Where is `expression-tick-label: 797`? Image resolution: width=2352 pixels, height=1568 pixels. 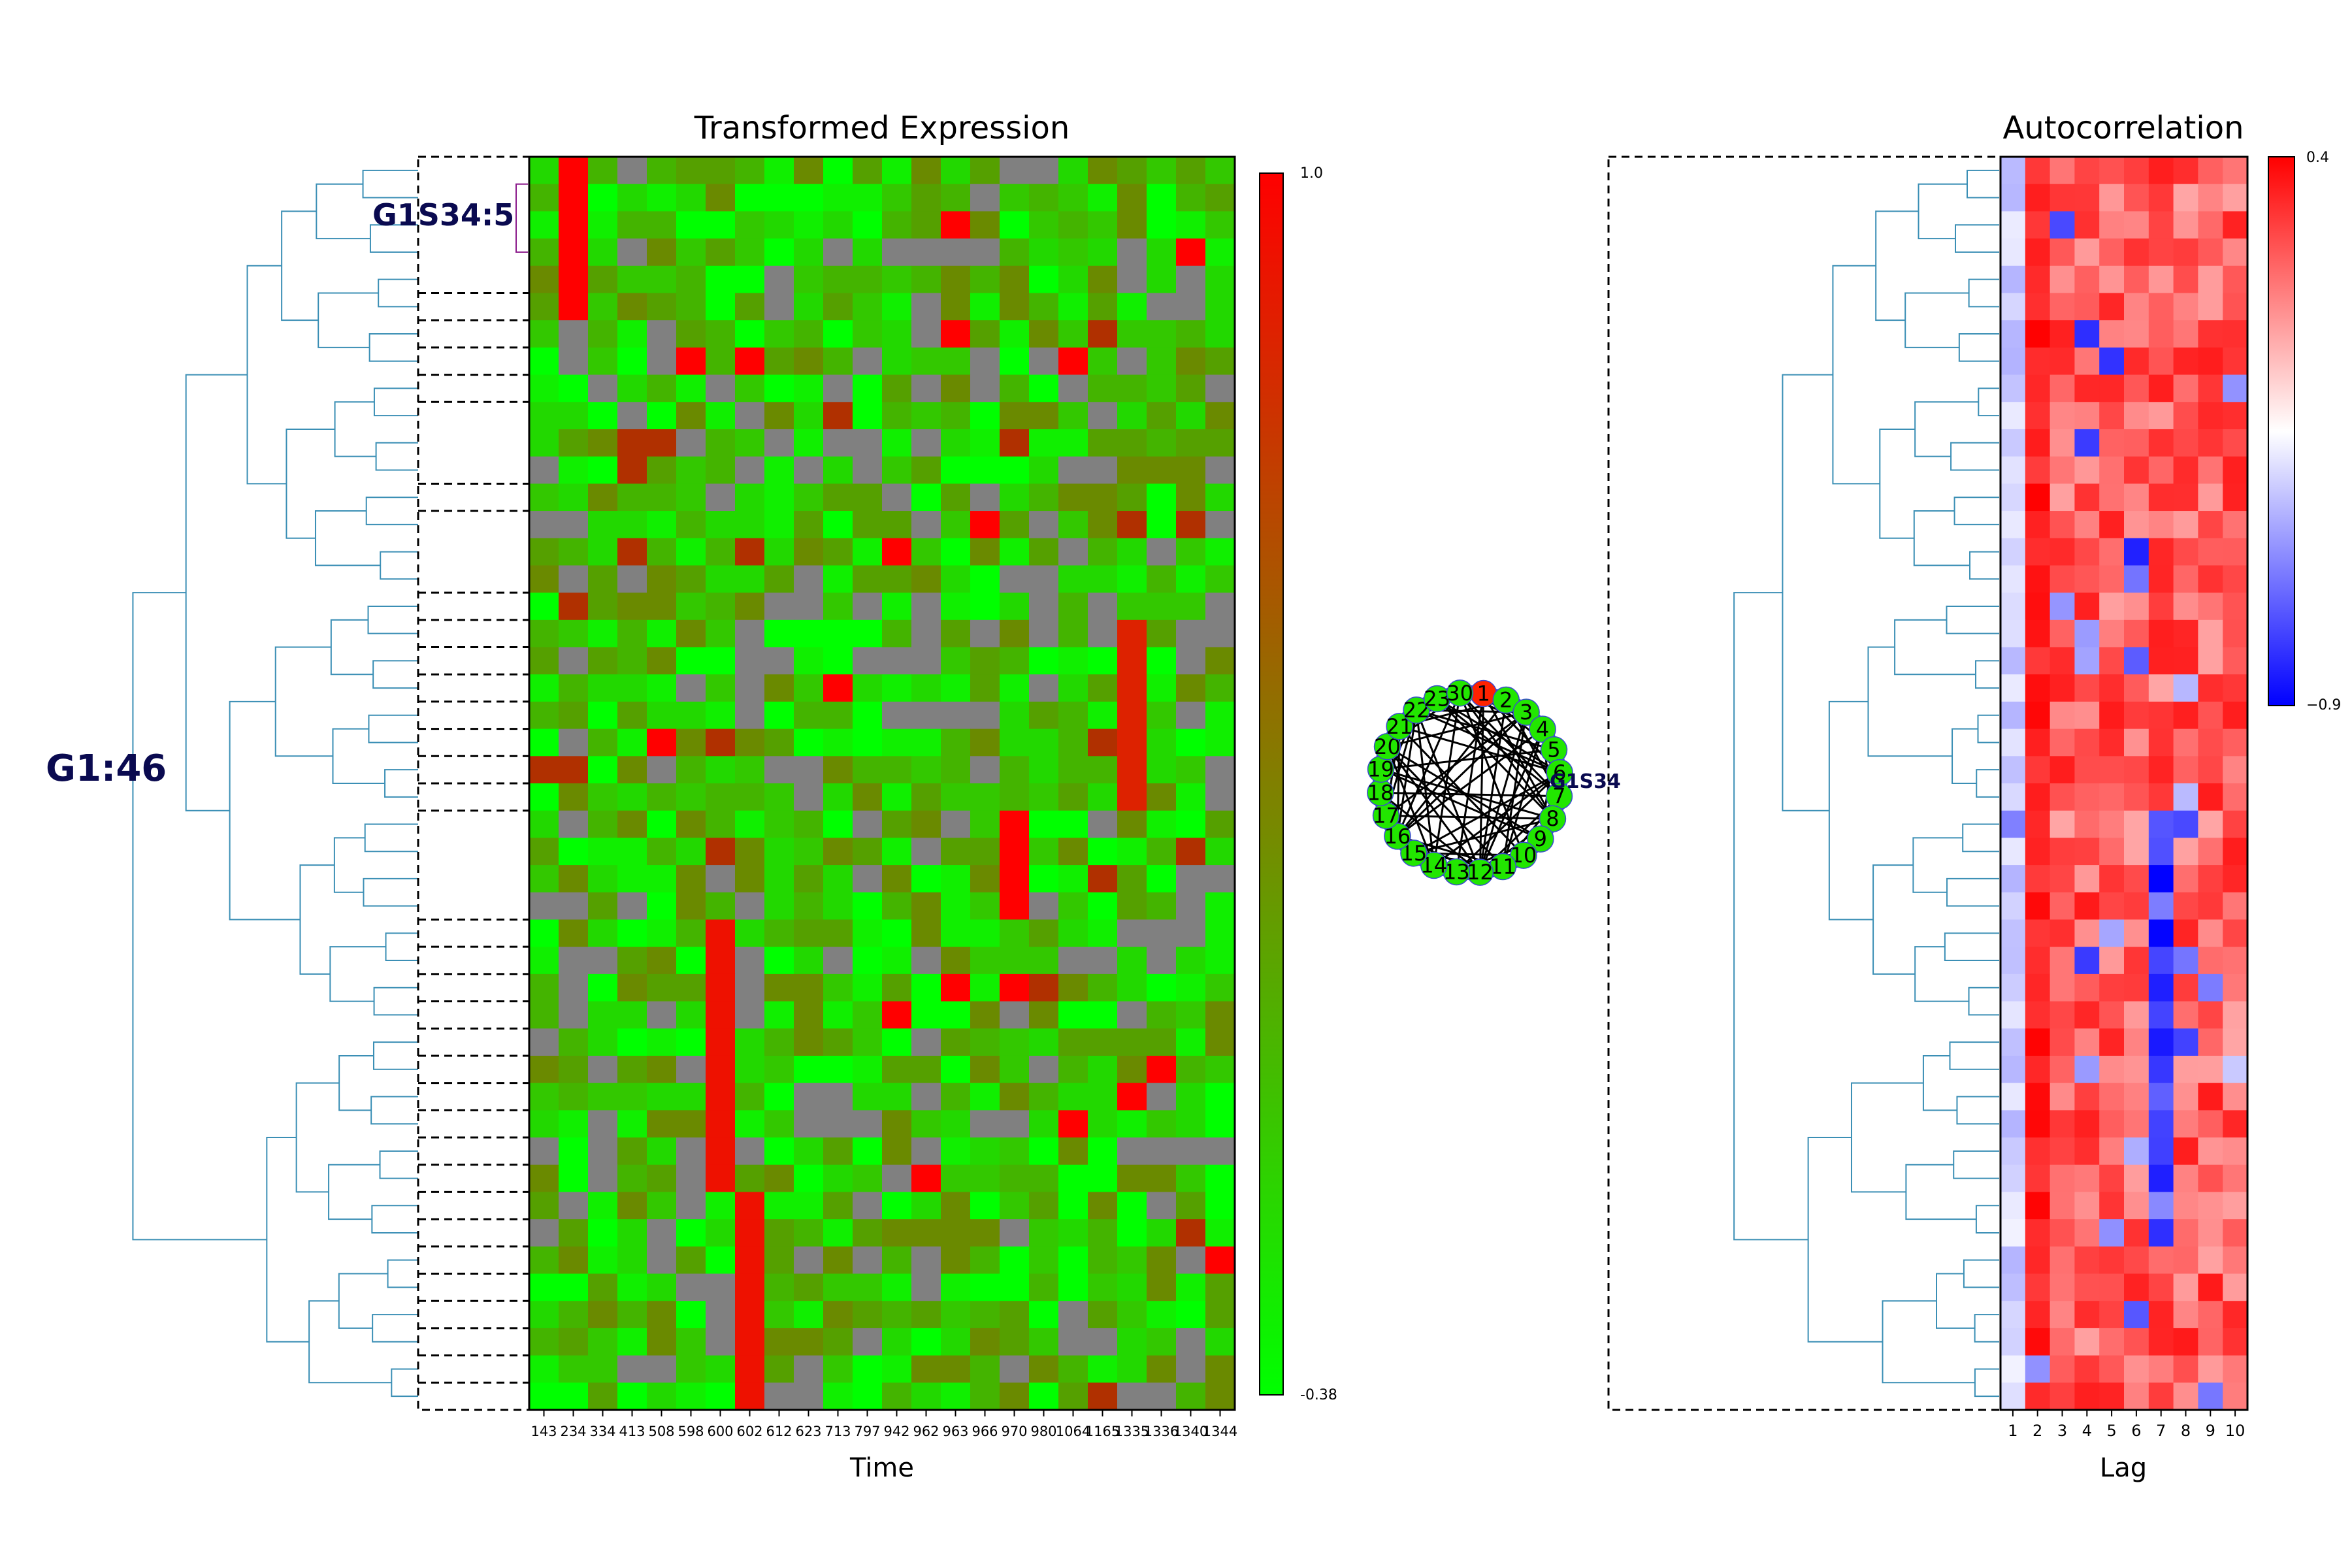 expression-tick-label: 797 is located at coordinates (867, 1431).